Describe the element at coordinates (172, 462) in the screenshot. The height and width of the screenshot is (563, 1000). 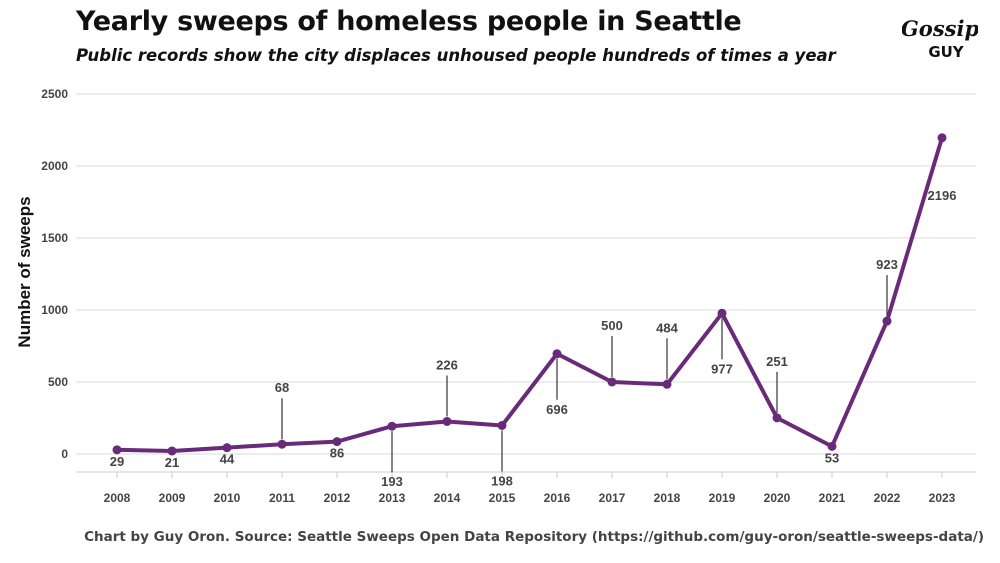
I see `data-label: 21` at that location.